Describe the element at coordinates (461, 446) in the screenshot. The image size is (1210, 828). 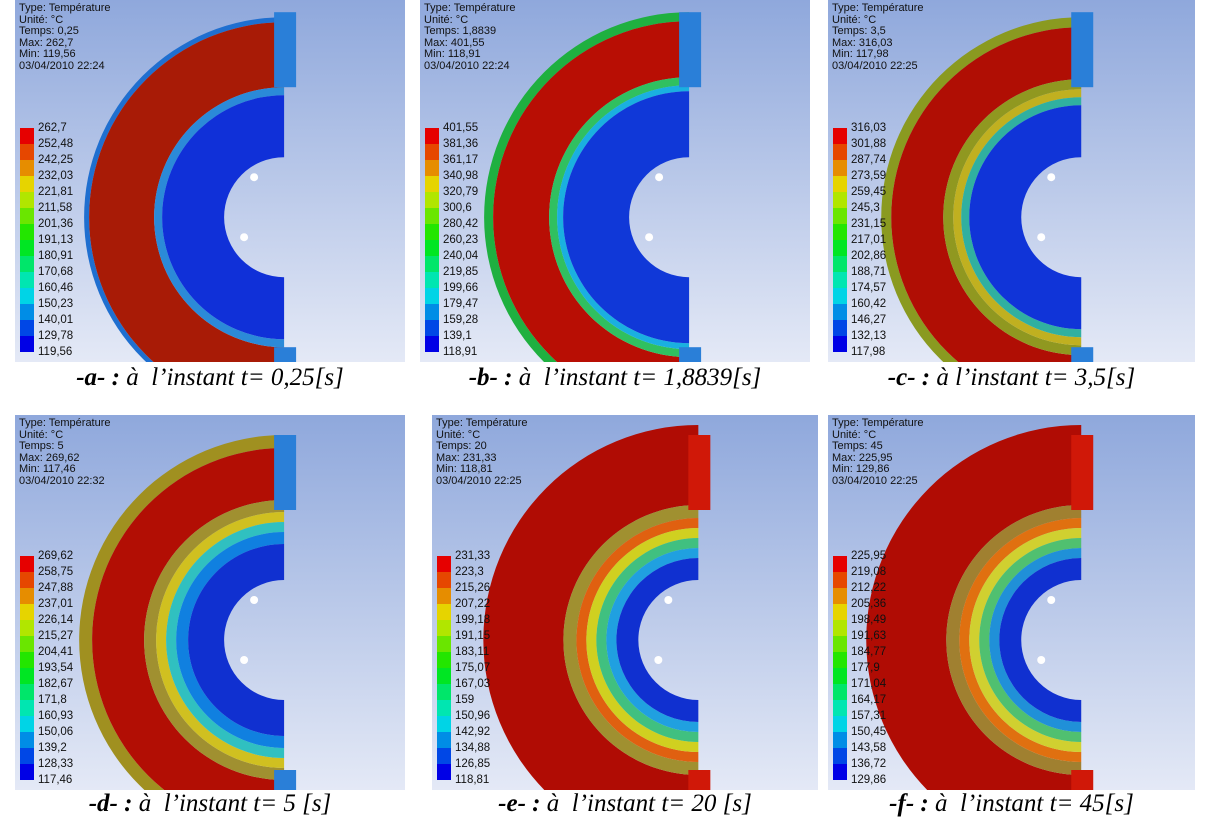
I see `header-line: Temps: 20` at that location.